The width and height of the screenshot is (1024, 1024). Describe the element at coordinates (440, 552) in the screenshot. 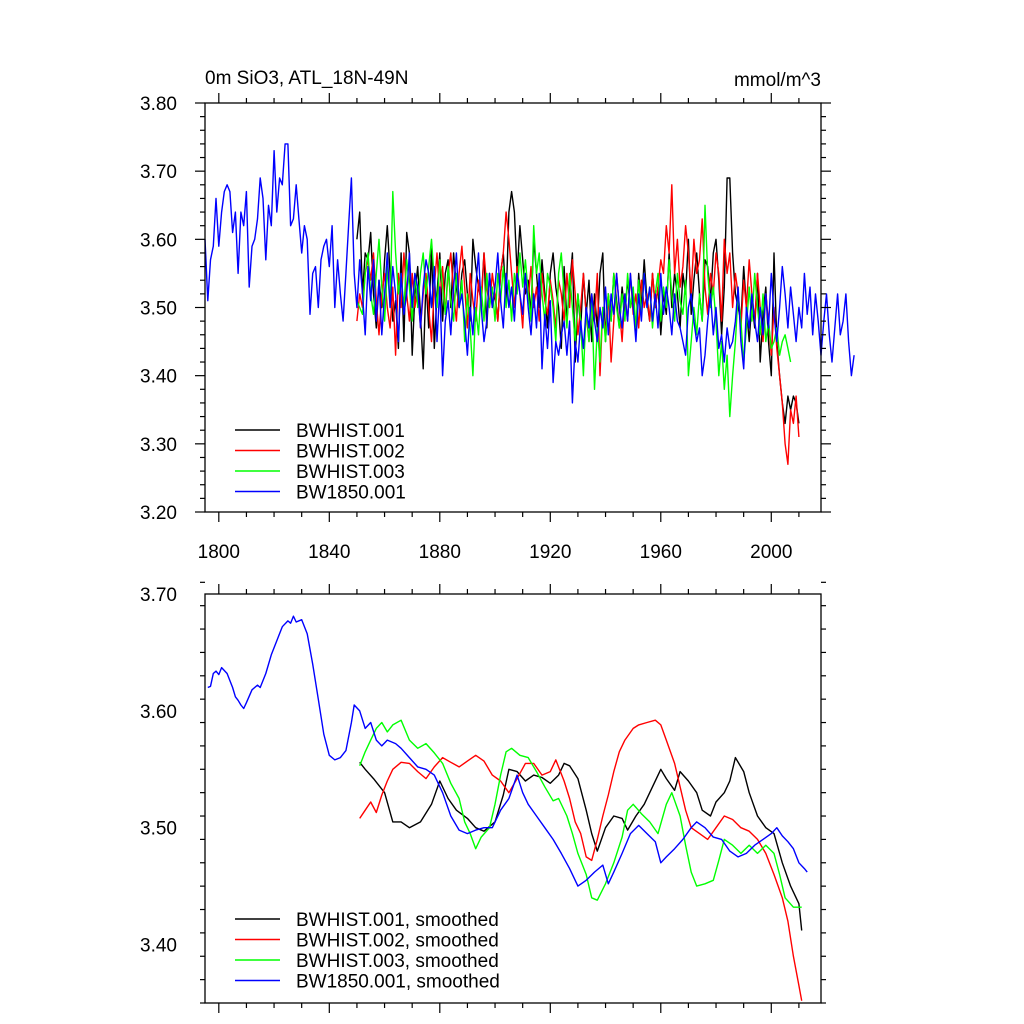

I see `x-tick-label: 1880` at that location.